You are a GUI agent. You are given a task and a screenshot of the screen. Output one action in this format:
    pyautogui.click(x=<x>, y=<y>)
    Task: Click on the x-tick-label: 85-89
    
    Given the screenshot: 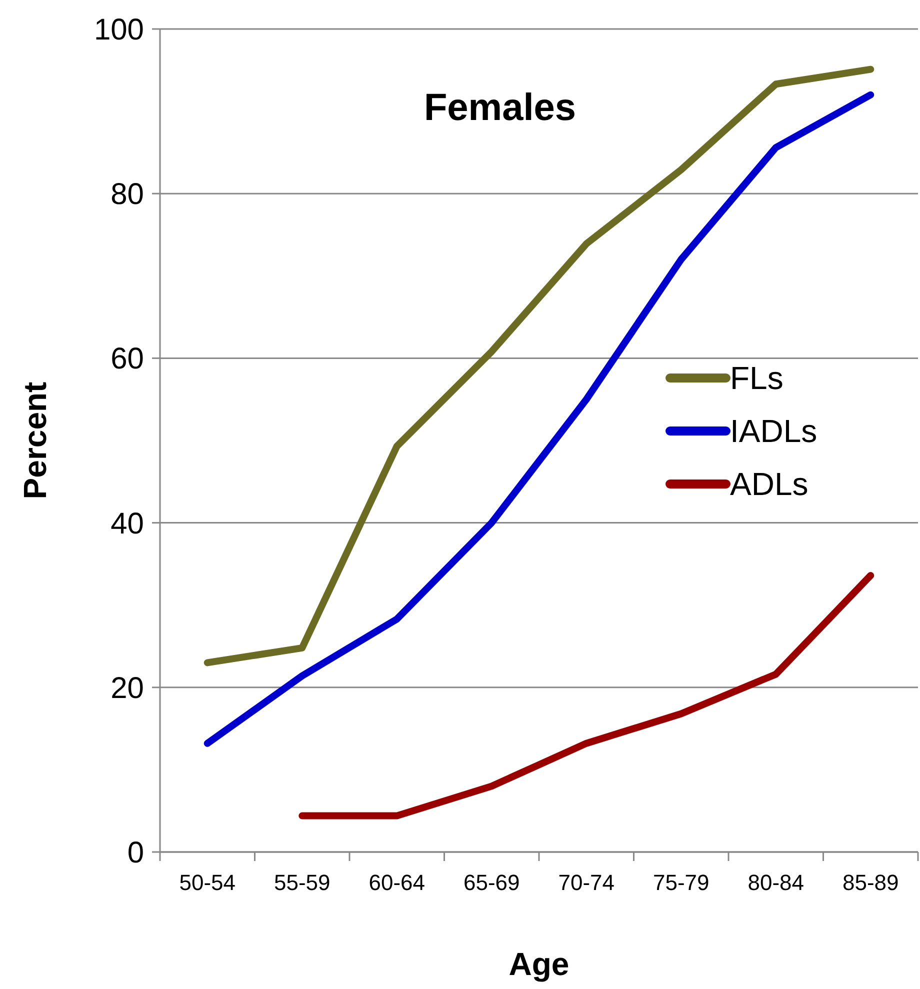 What is the action you would take?
    pyautogui.click(x=870, y=882)
    